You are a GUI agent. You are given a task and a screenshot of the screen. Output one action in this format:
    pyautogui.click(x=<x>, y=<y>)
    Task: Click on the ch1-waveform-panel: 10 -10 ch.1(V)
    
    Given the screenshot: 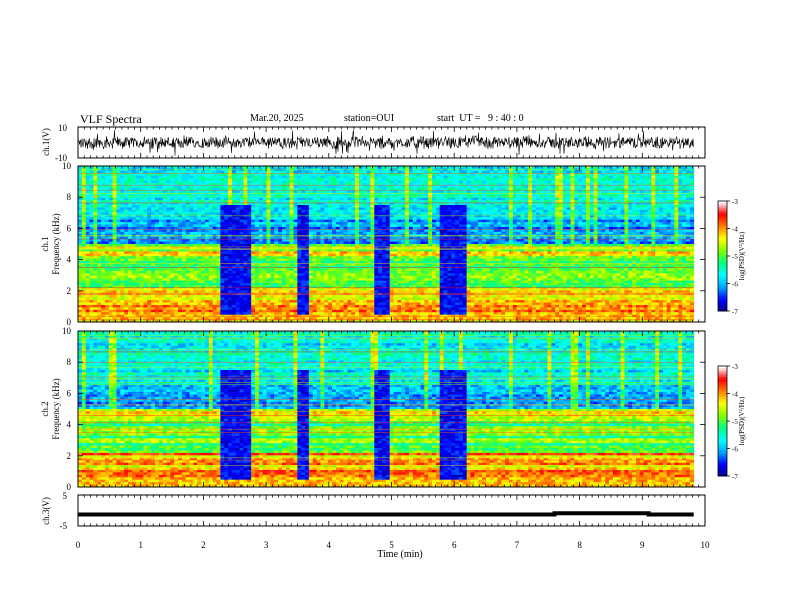 What is the action you would take?
    pyautogui.click(x=373, y=143)
    